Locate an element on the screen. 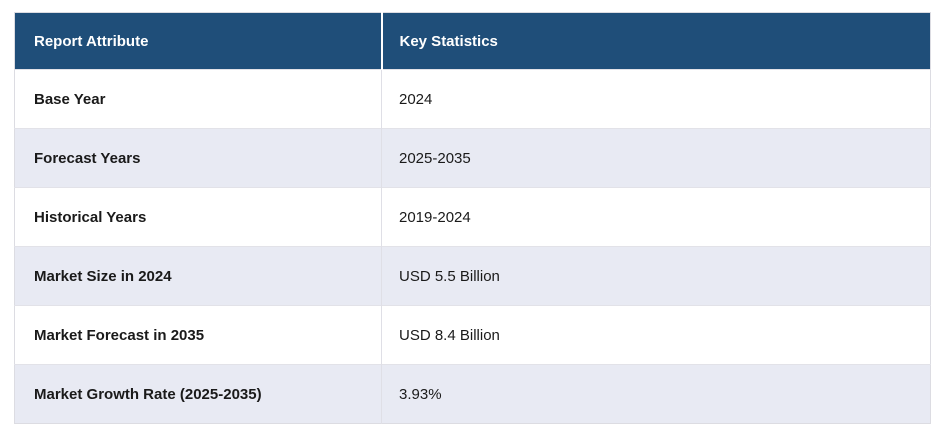  table-row: Market Forecast in 2035 USD 8.4 Billion is located at coordinates (472, 335).